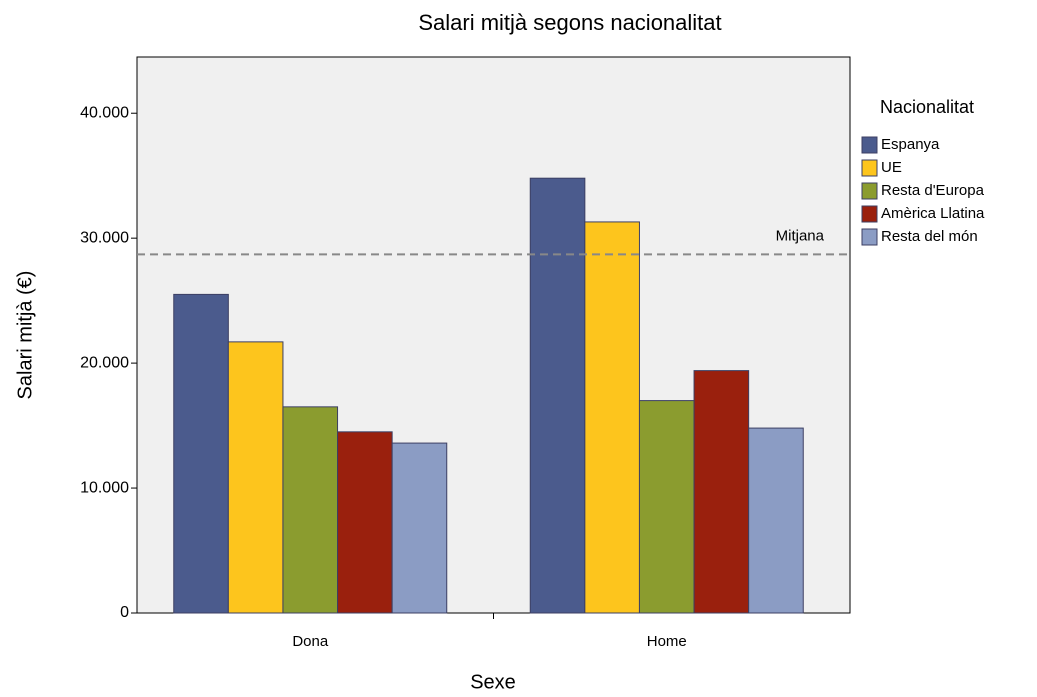 Image resolution: width=1037 pixels, height=697 pixels. I want to click on y-axis-label: Salari mitjà (€), so click(25, 335).